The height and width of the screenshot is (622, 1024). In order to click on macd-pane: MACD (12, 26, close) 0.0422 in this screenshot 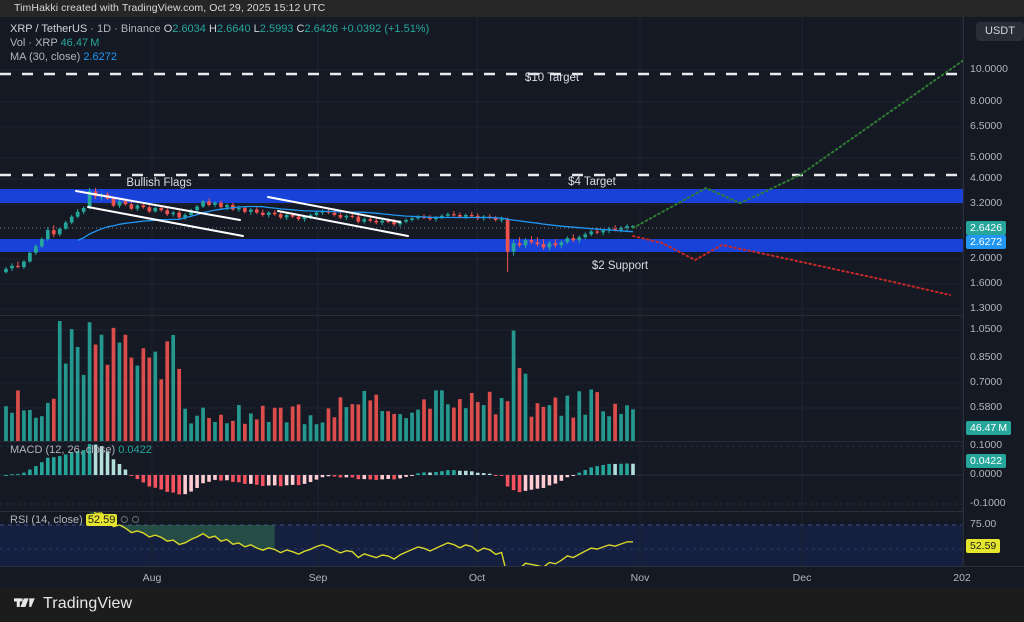, I will do `click(481, 476)`.